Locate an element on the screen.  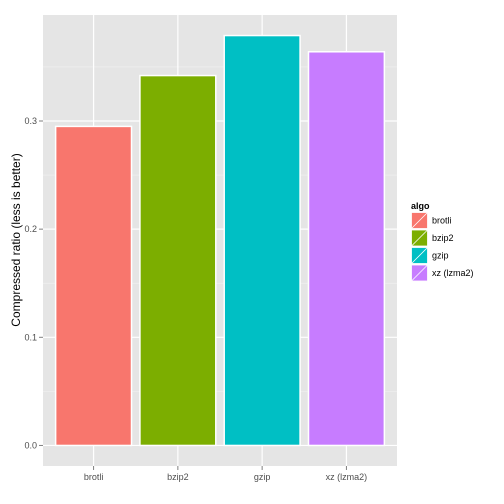
legend-item: brotli is located at coordinates (431, 220).